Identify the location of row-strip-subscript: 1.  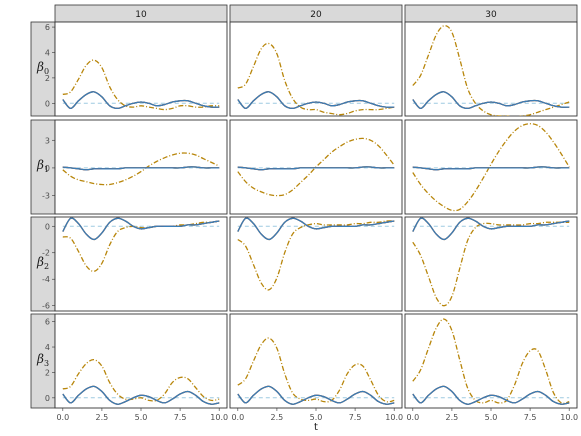
(46, 169).